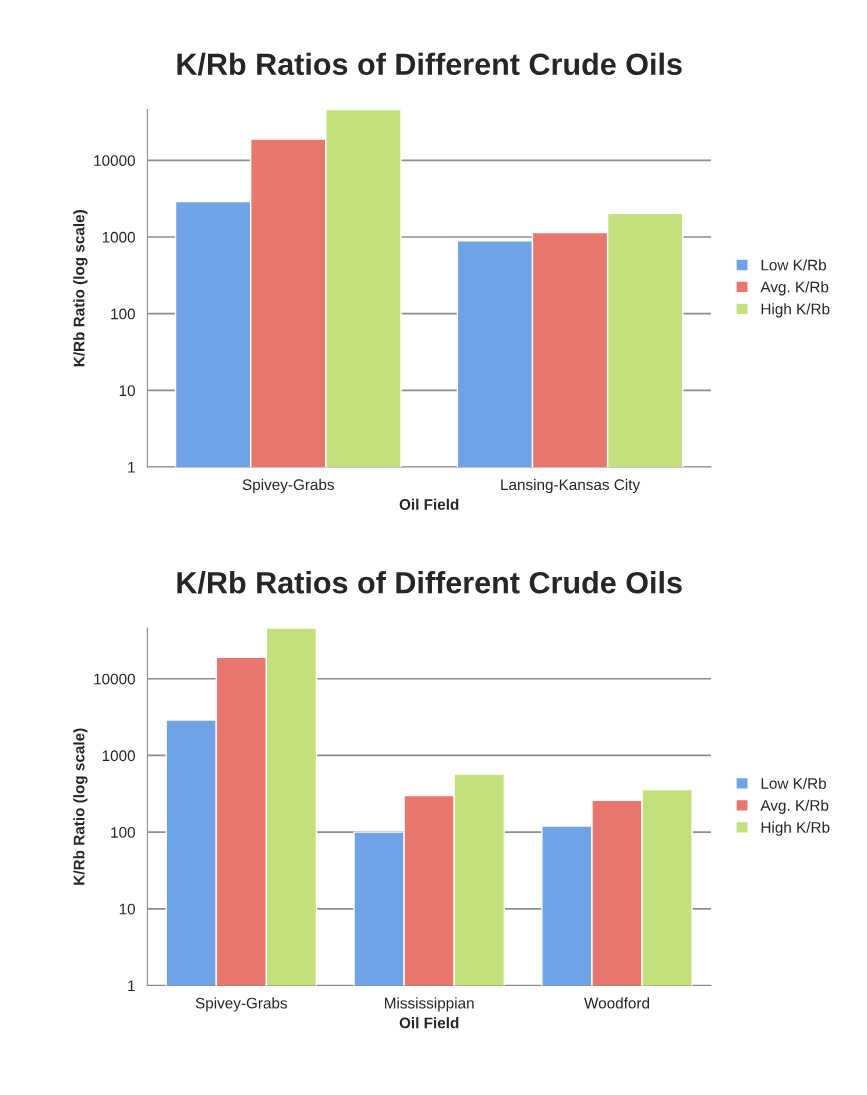 The width and height of the screenshot is (867, 1095). I want to click on x-tick-label: Woodford, so click(617, 1003).